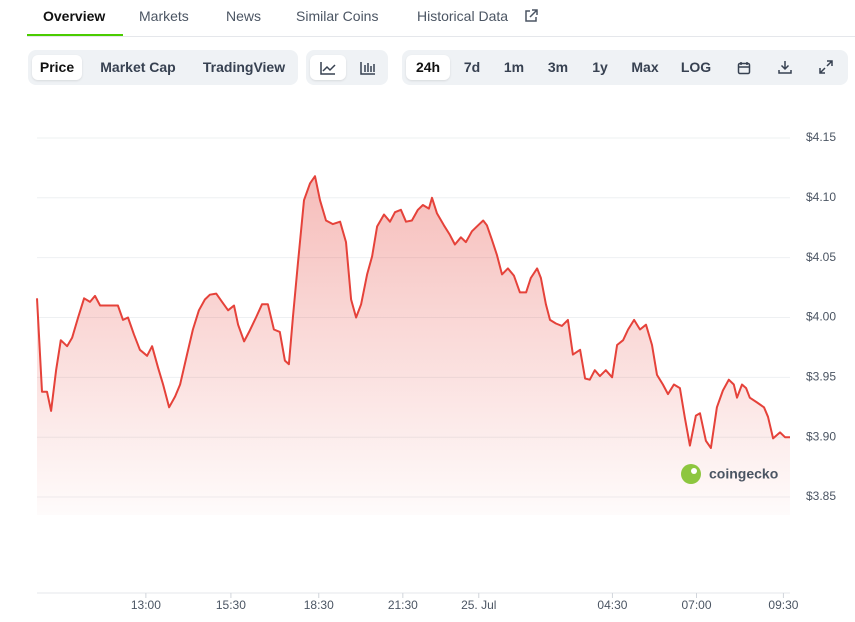 This screenshot has height=622, width=855. What do you see at coordinates (696, 67) in the screenshot?
I see `range-button: LOG` at bounding box center [696, 67].